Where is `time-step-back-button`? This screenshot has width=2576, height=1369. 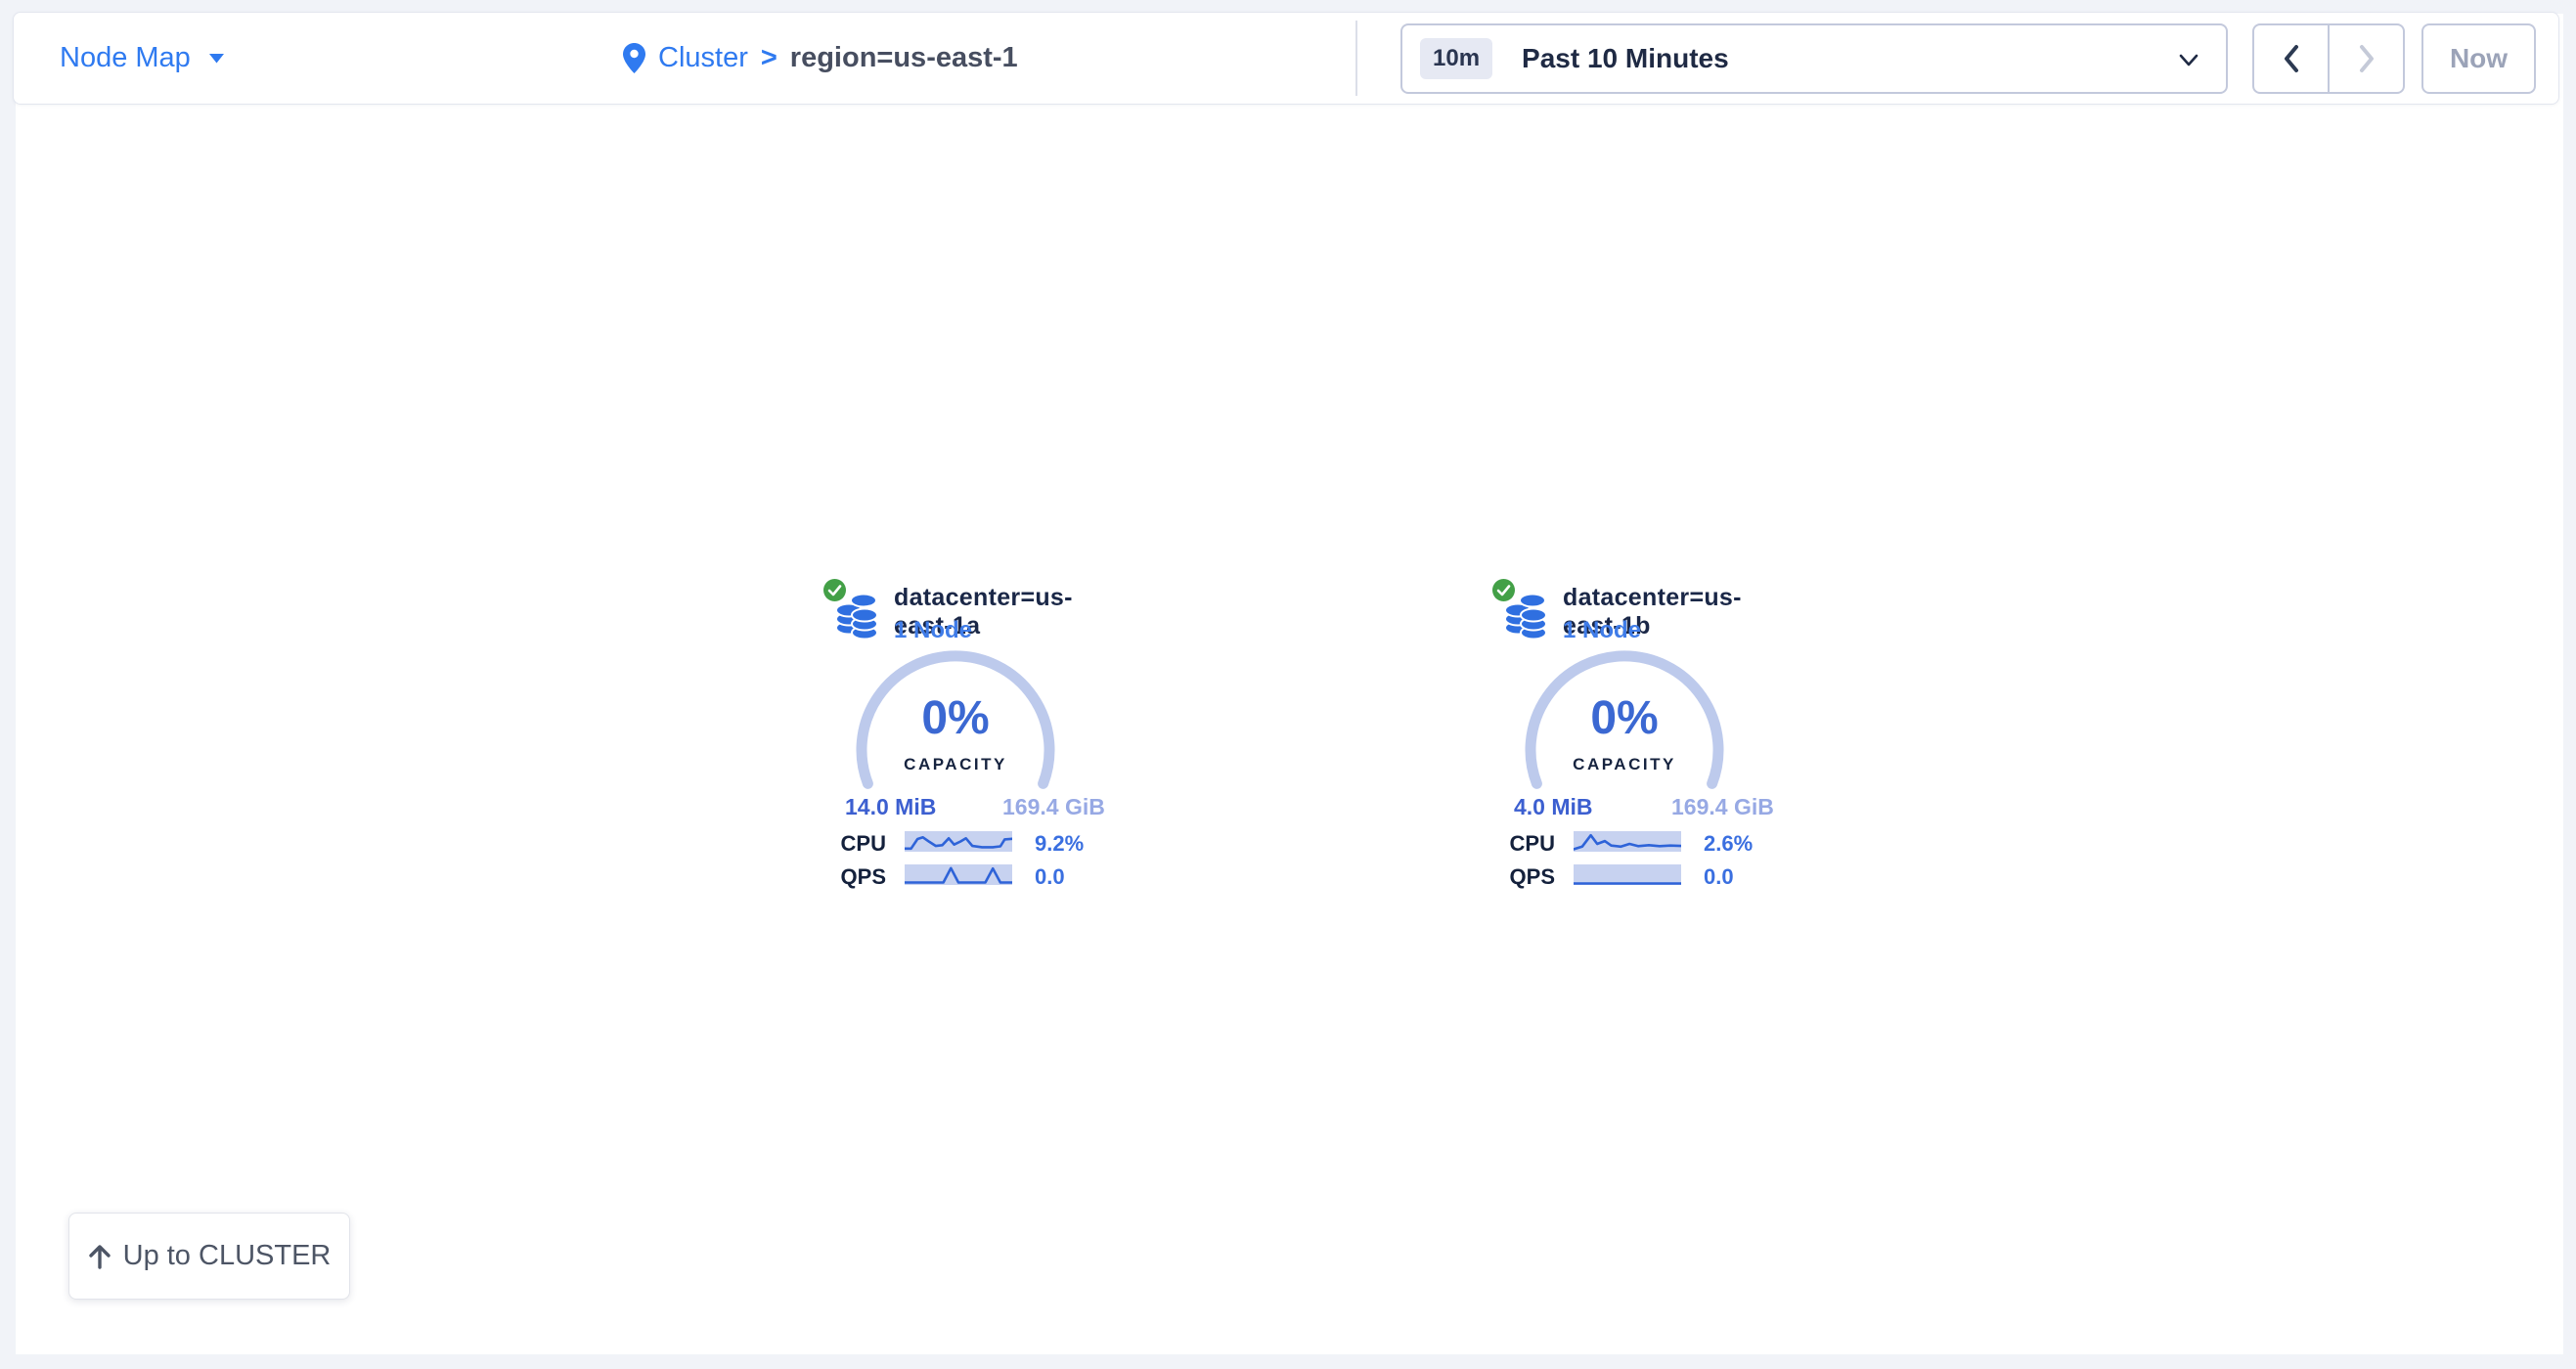 time-step-back-button is located at coordinates (2292, 58).